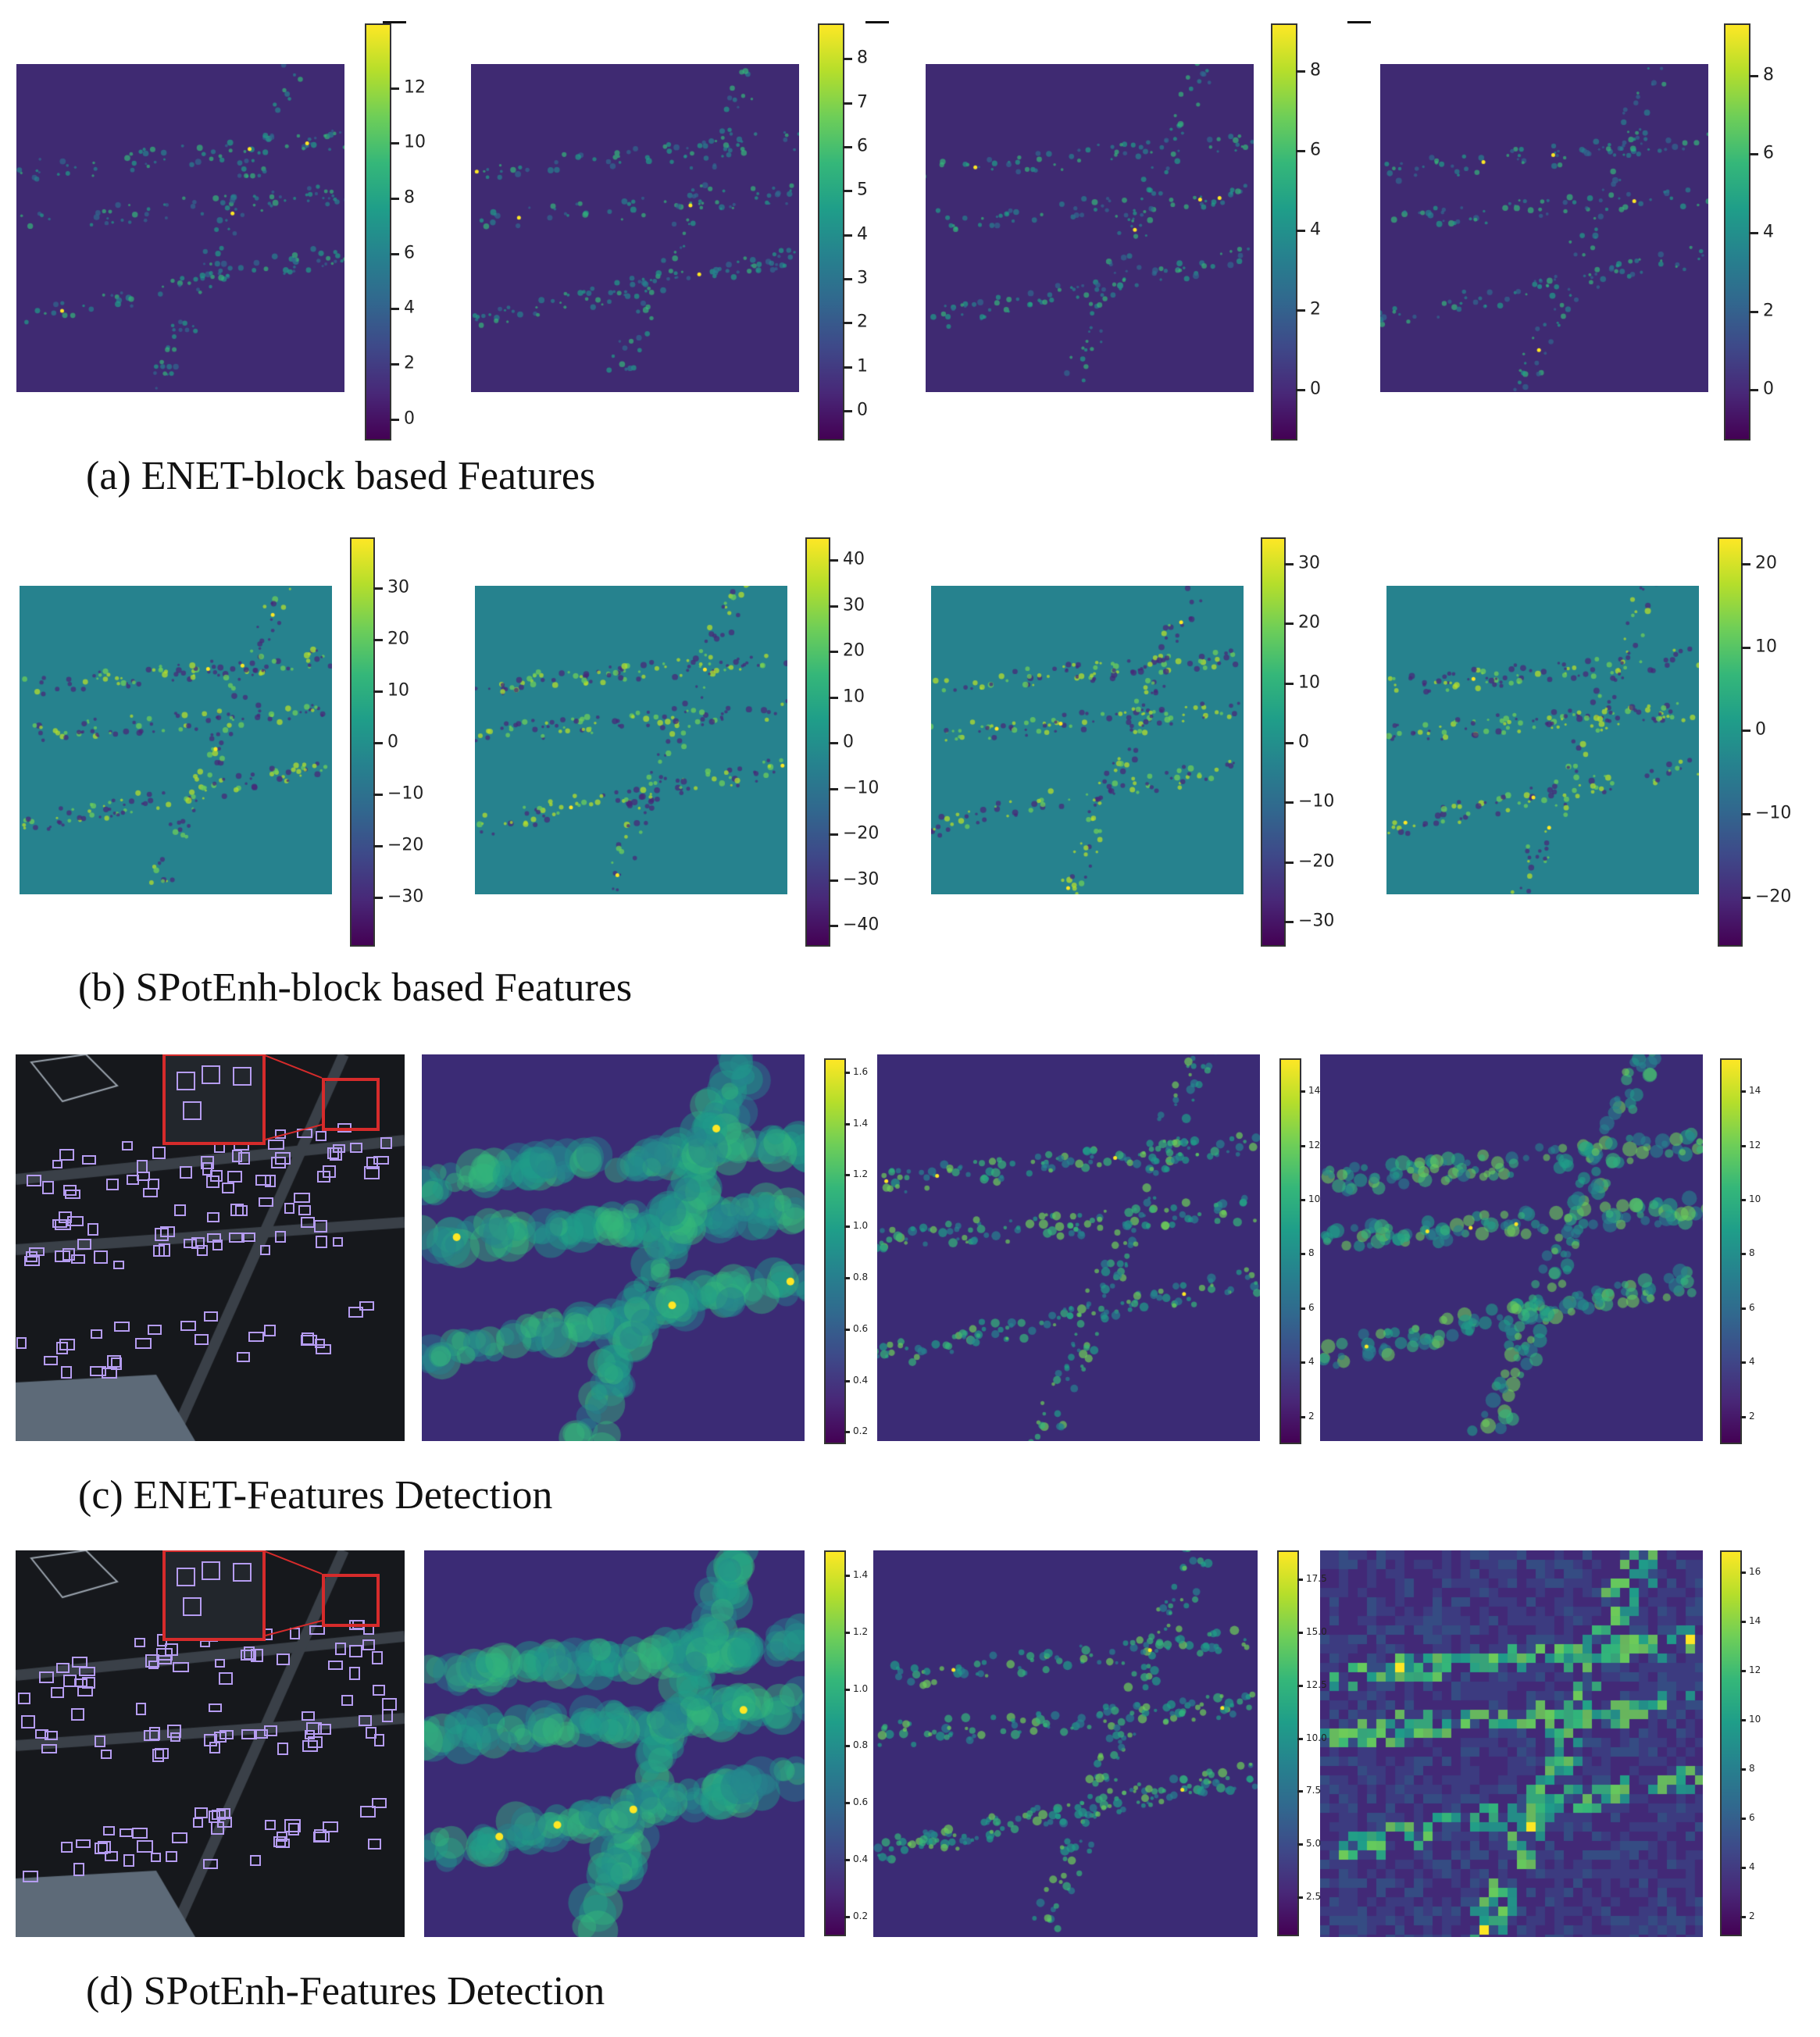 The width and height of the screenshot is (1820, 2037). I want to click on colorbar-tick-label: 0.8, so click(861, 1745).